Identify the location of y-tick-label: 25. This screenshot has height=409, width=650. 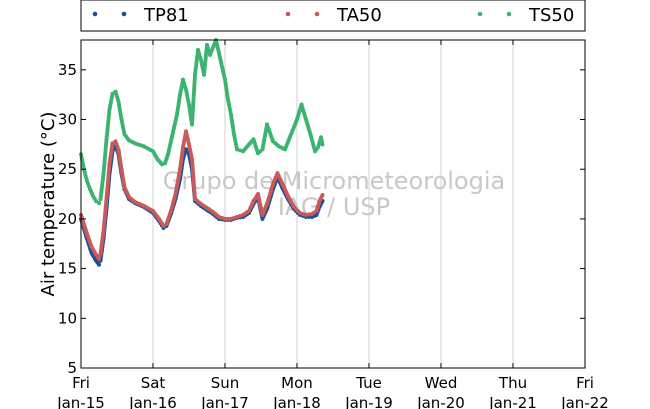
(67, 169).